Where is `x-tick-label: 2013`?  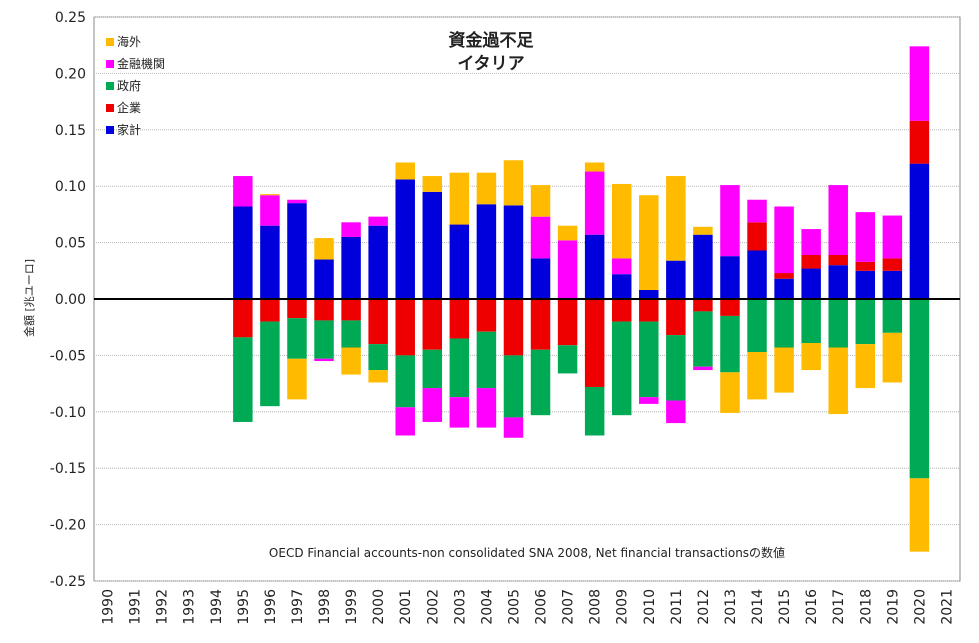 x-tick-label: 2013 is located at coordinates (731, 607).